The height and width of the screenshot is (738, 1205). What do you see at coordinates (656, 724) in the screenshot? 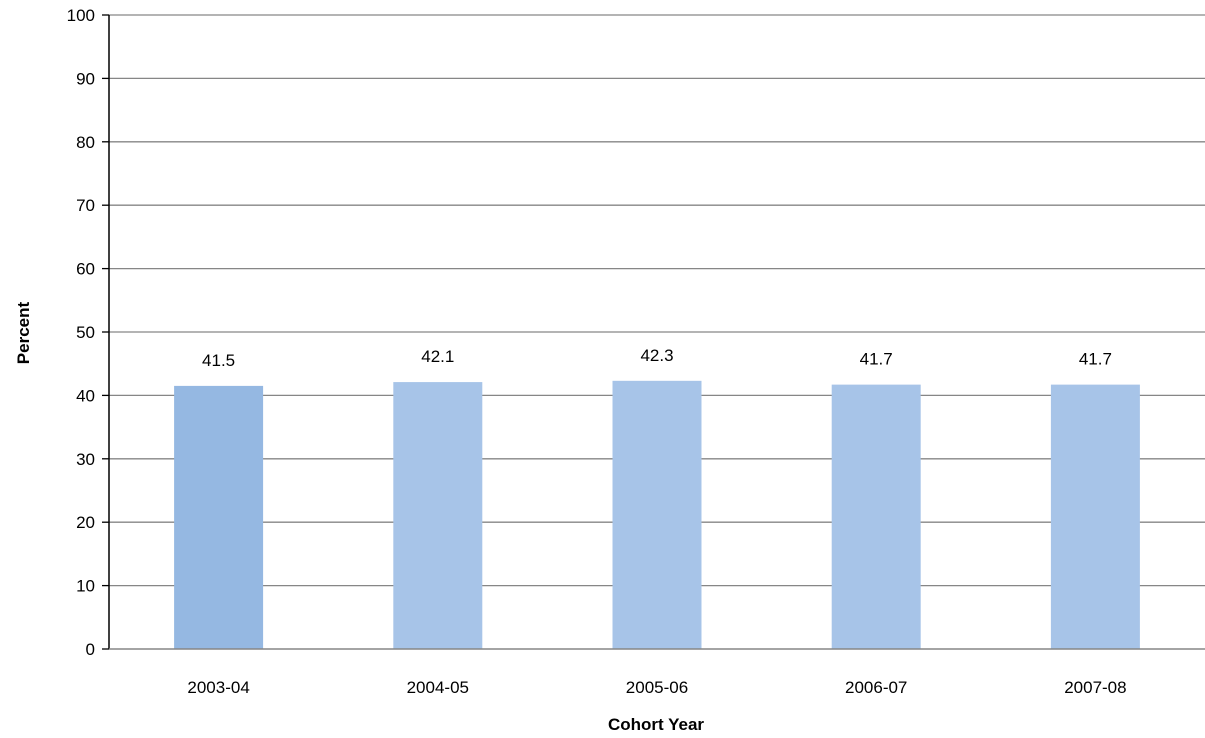
I see `x-axis-title: Cohort Year` at bounding box center [656, 724].